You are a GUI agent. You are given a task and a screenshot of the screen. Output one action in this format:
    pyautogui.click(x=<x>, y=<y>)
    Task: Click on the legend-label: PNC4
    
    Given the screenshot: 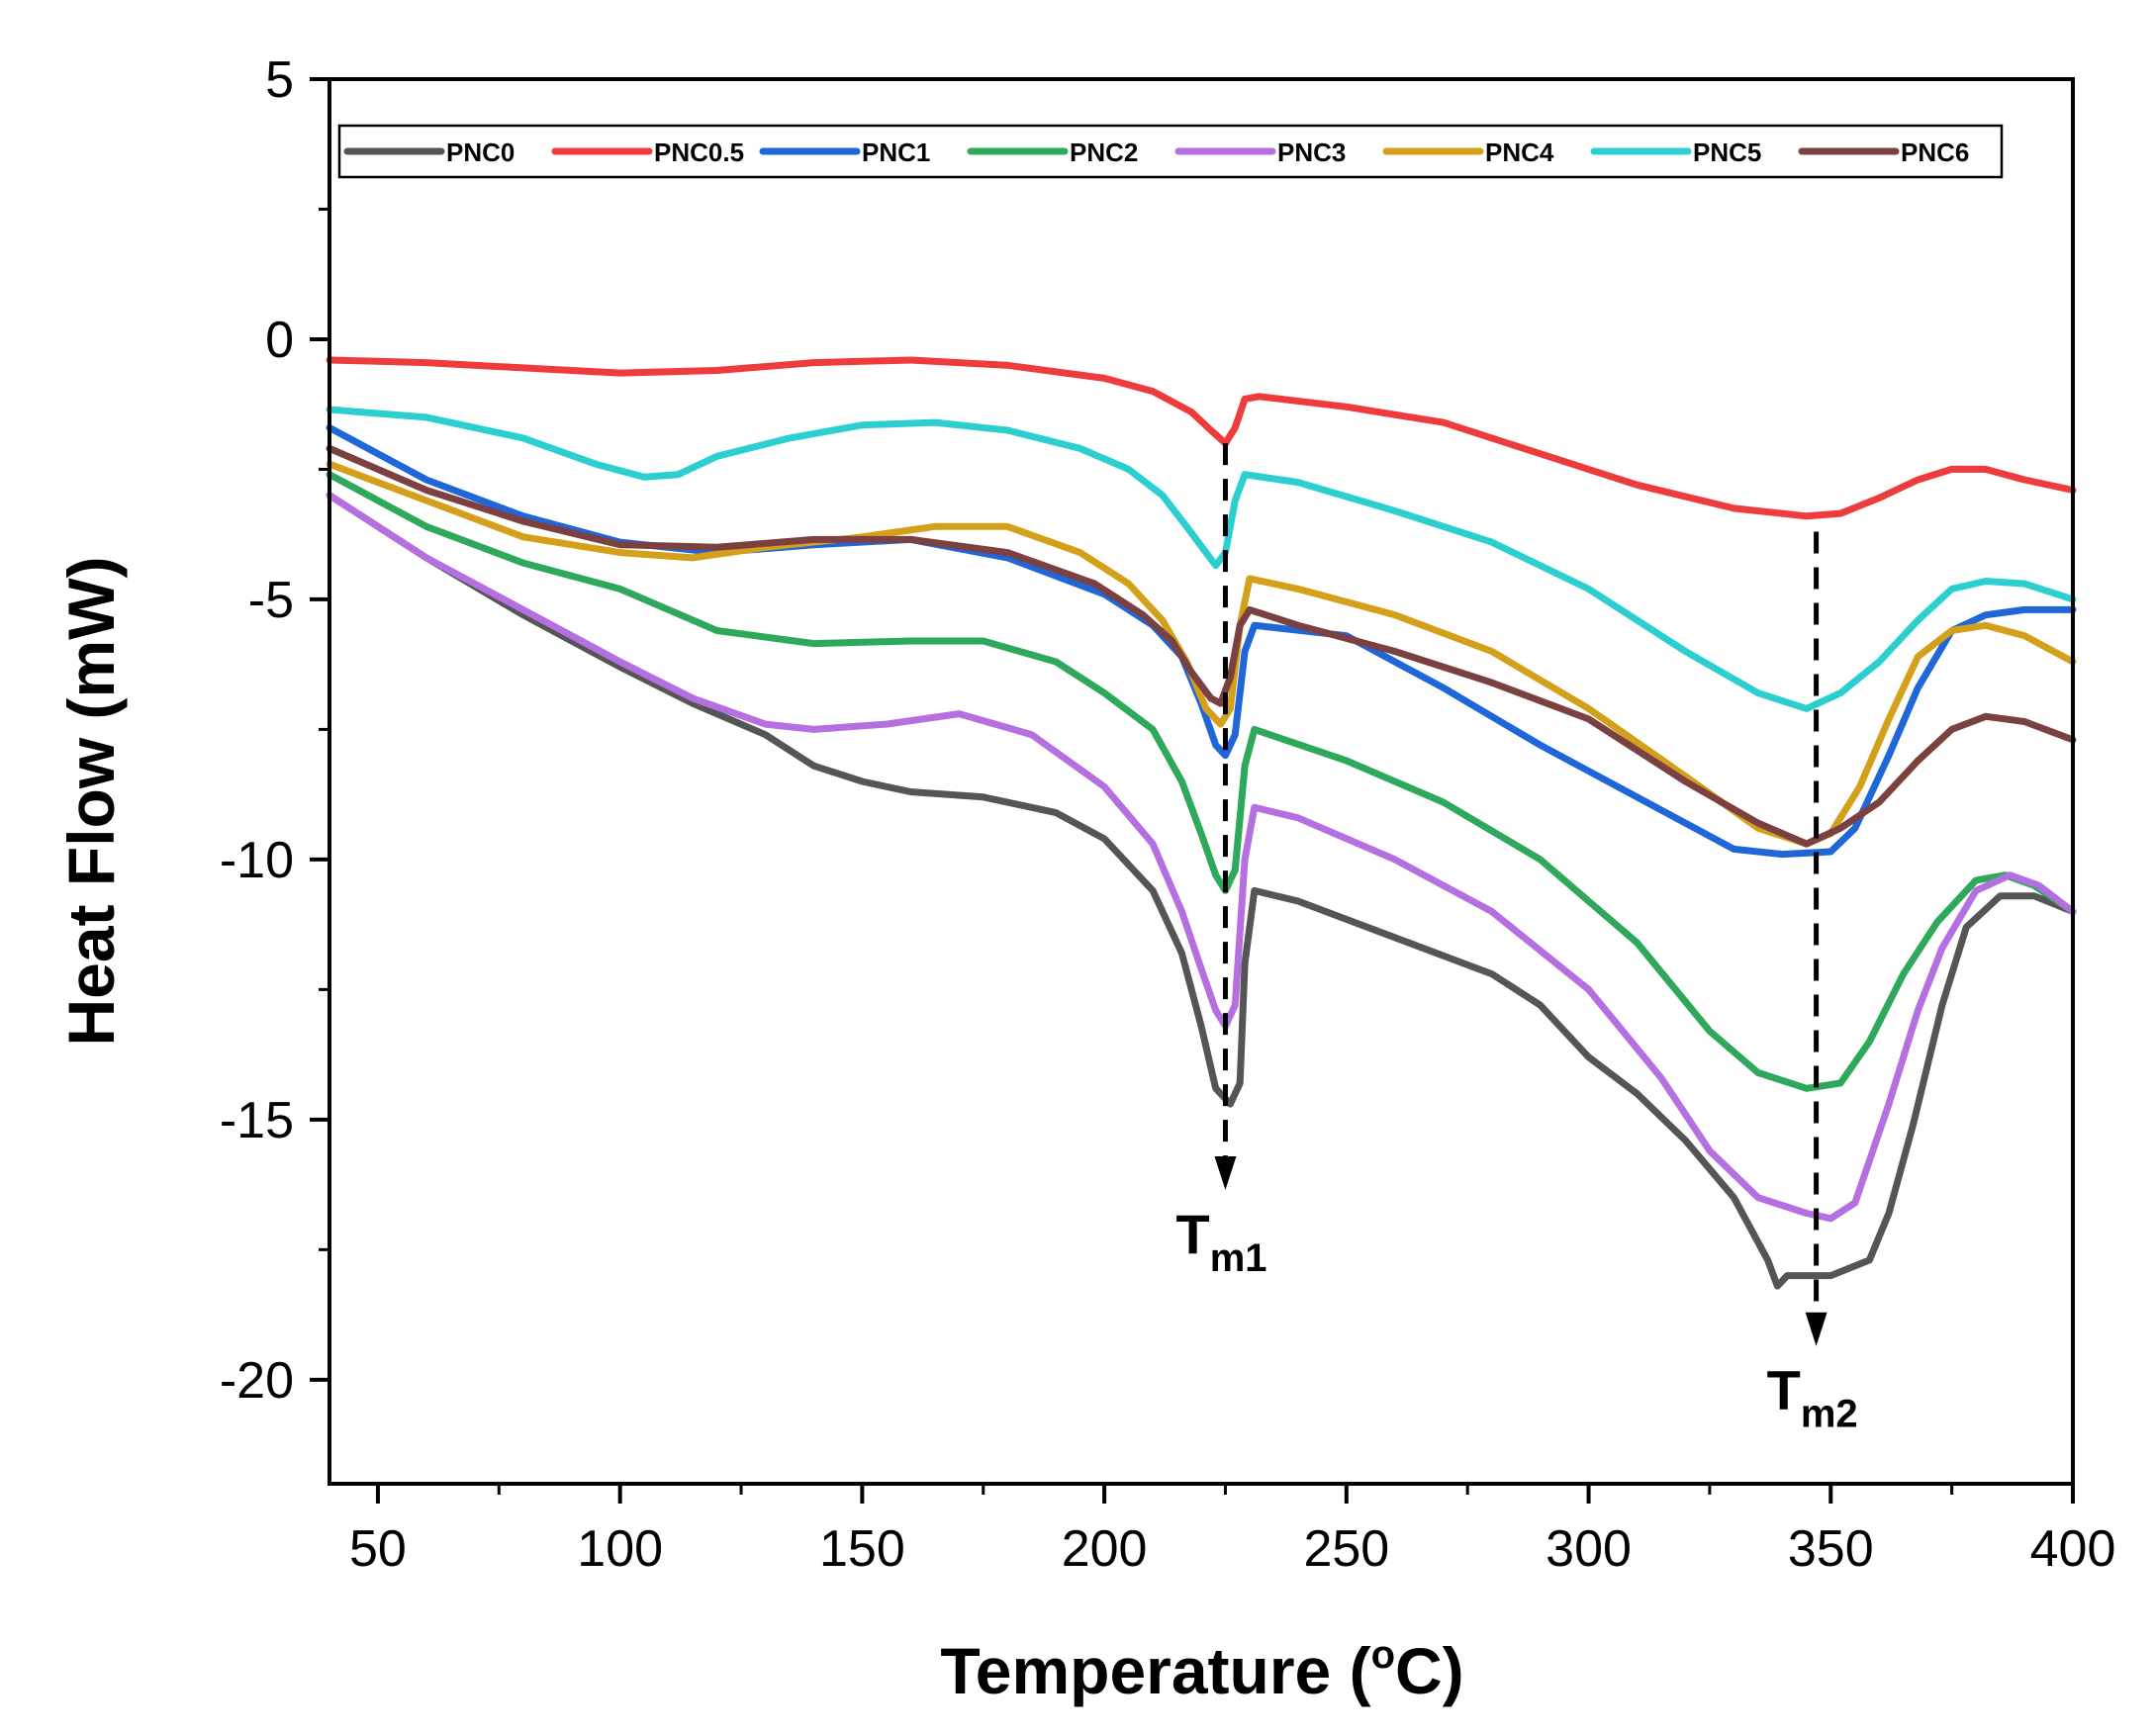 What is the action you would take?
    pyautogui.click(x=1520, y=152)
    